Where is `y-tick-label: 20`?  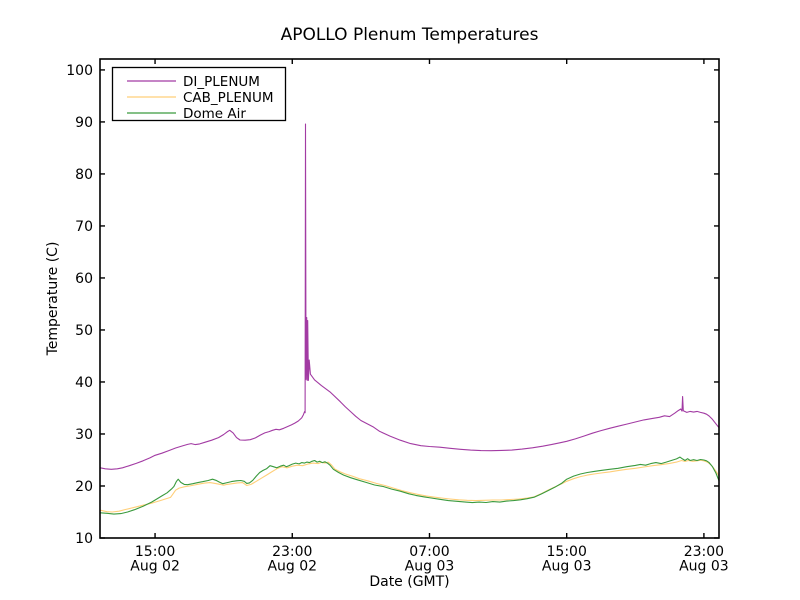
y-tick-label: 20 is located at coordinates (84, 487).